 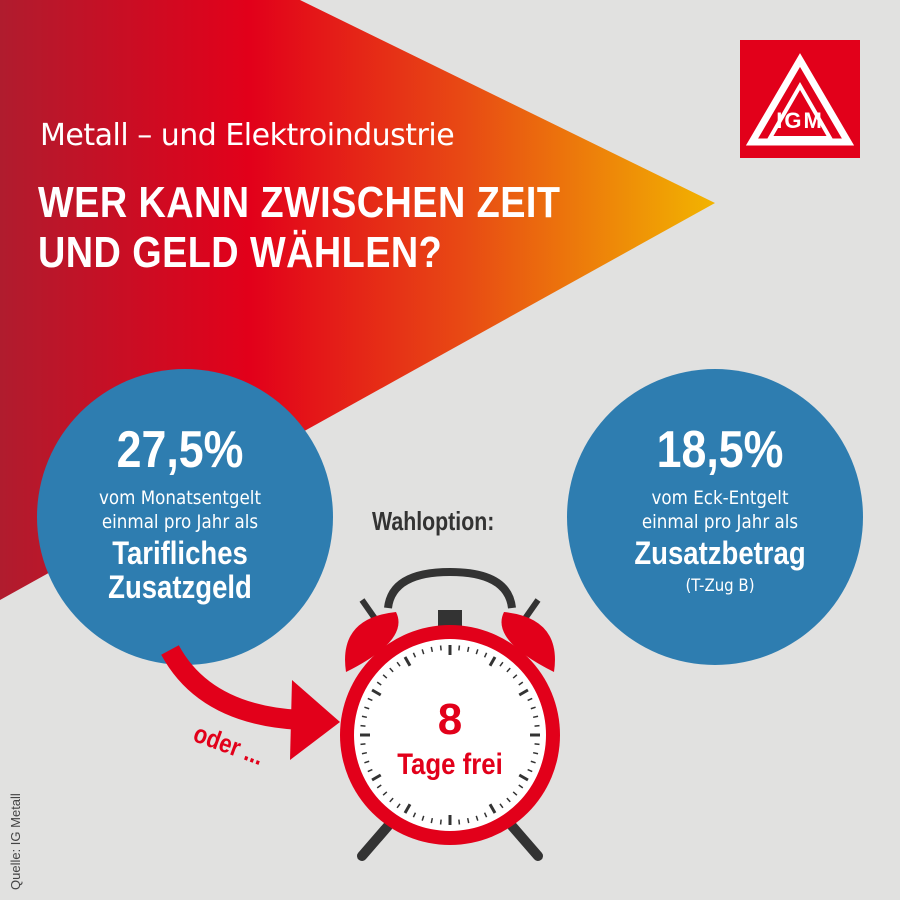 What do you see at coordinates (433, 521) in the screenshot?
I see `choice-label: Wahloption:` at bounding box center [433, 521].